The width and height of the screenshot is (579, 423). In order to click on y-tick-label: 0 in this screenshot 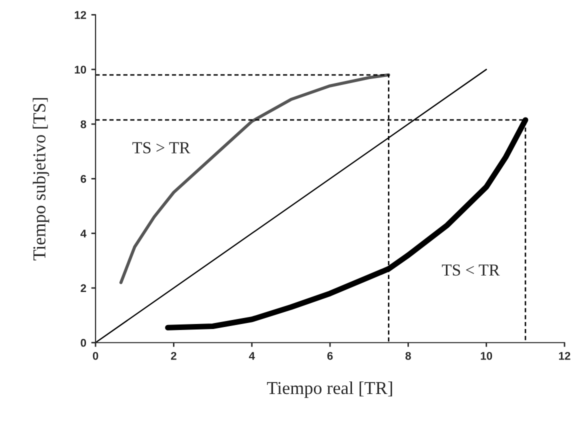, I will do `click(83, 342)`.